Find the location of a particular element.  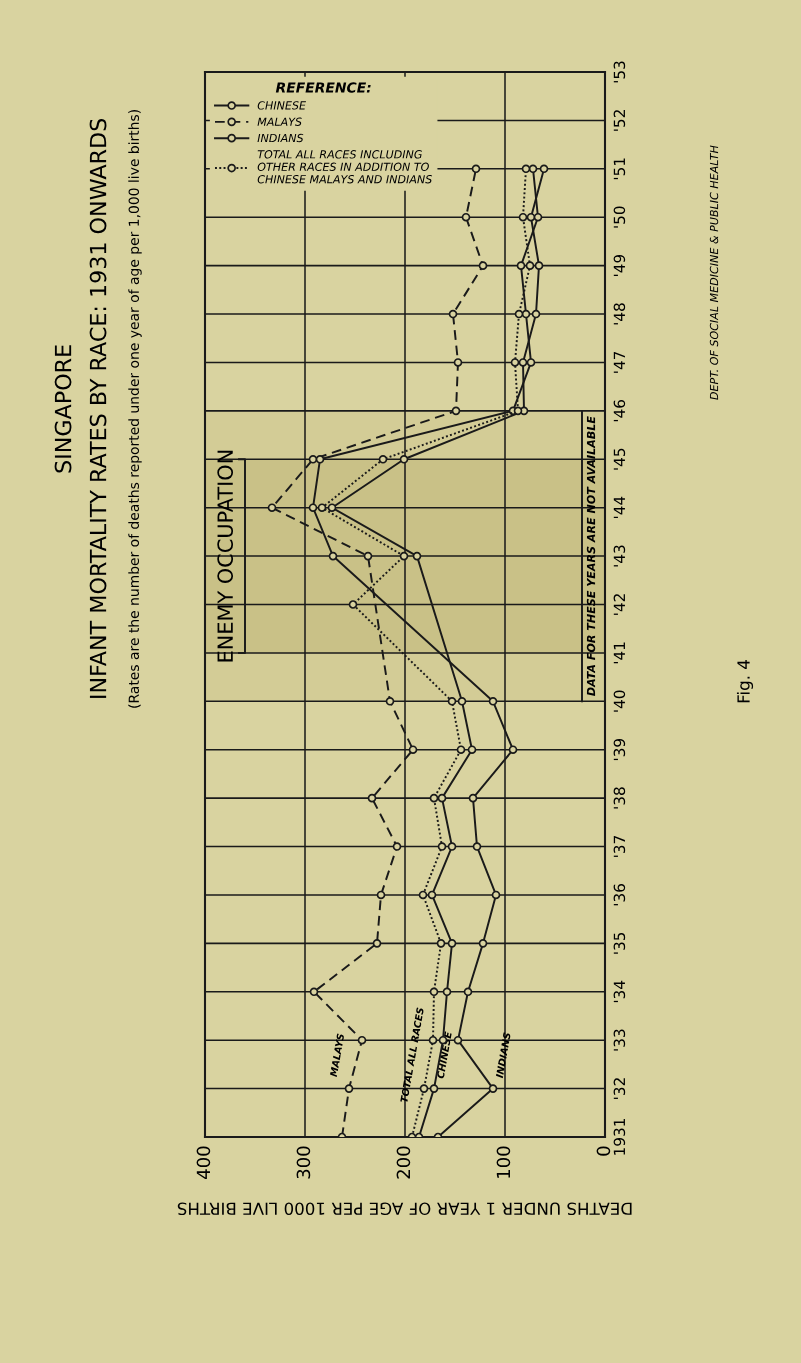

y-tick-label: '50 is located at coordinates (619, 217).